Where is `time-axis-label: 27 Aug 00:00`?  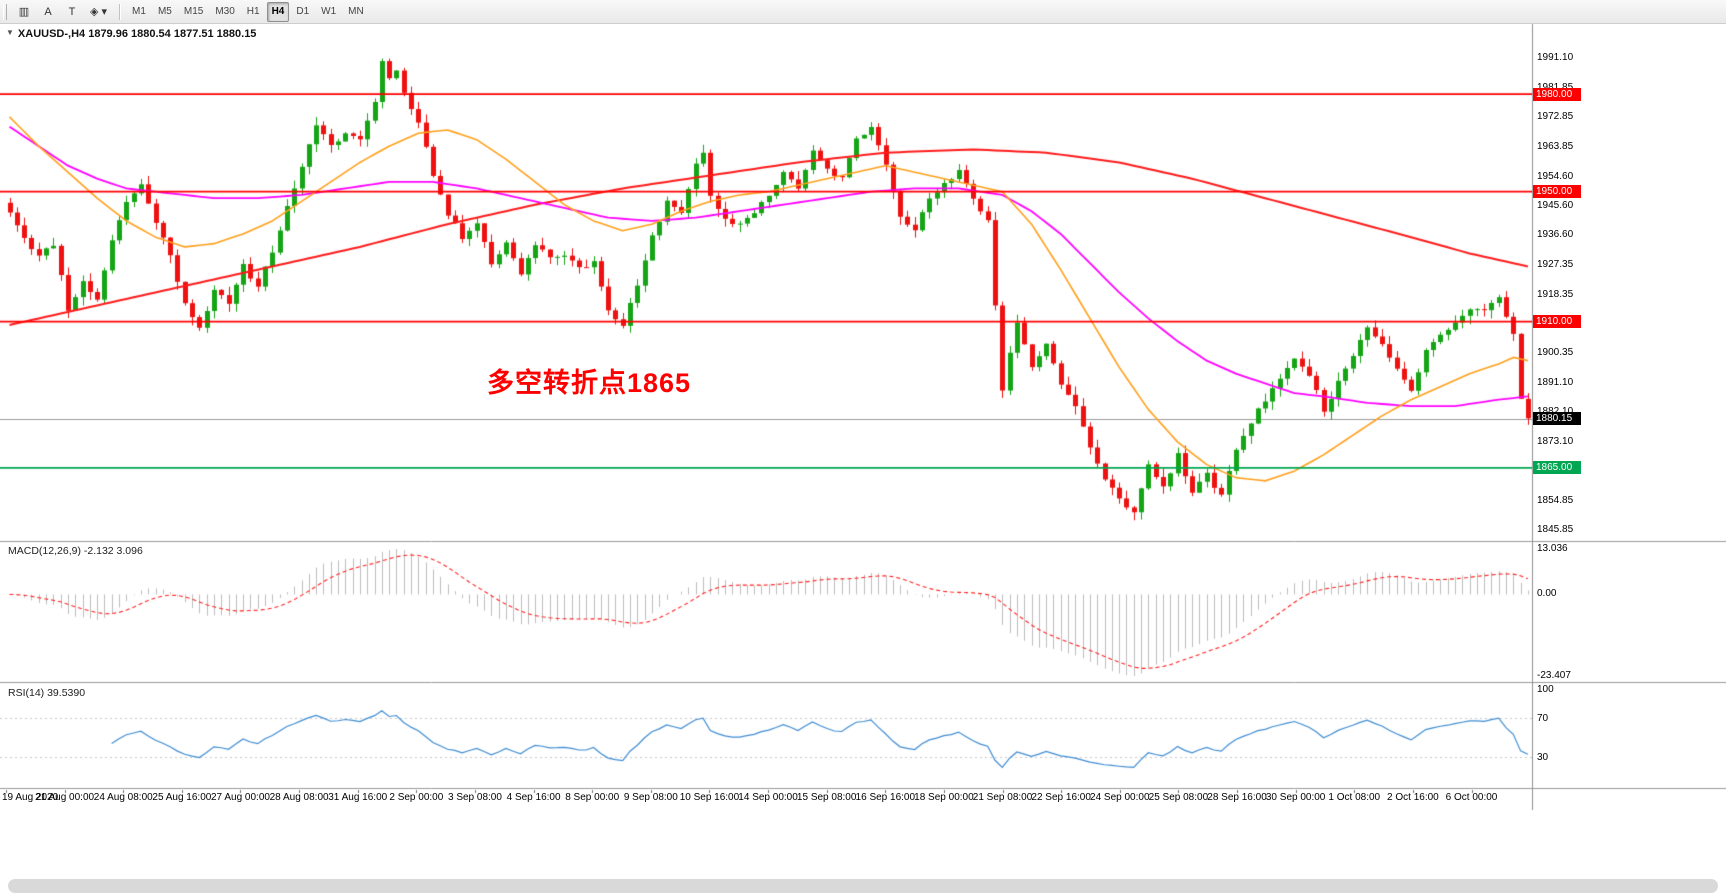 time-axis-label: 27 Aug 00:00 is located at coordinates (240, 797).